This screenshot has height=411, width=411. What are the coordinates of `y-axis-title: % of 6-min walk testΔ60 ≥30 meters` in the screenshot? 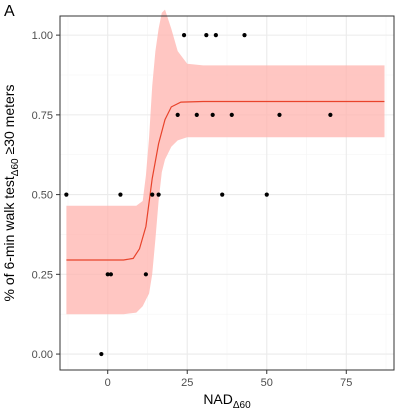 It's located at (11, 193).